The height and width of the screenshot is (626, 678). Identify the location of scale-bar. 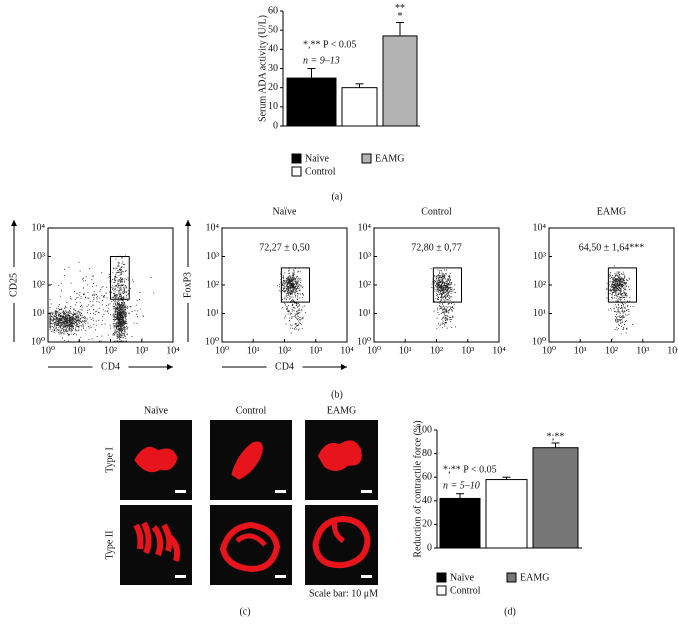
(180, 491).